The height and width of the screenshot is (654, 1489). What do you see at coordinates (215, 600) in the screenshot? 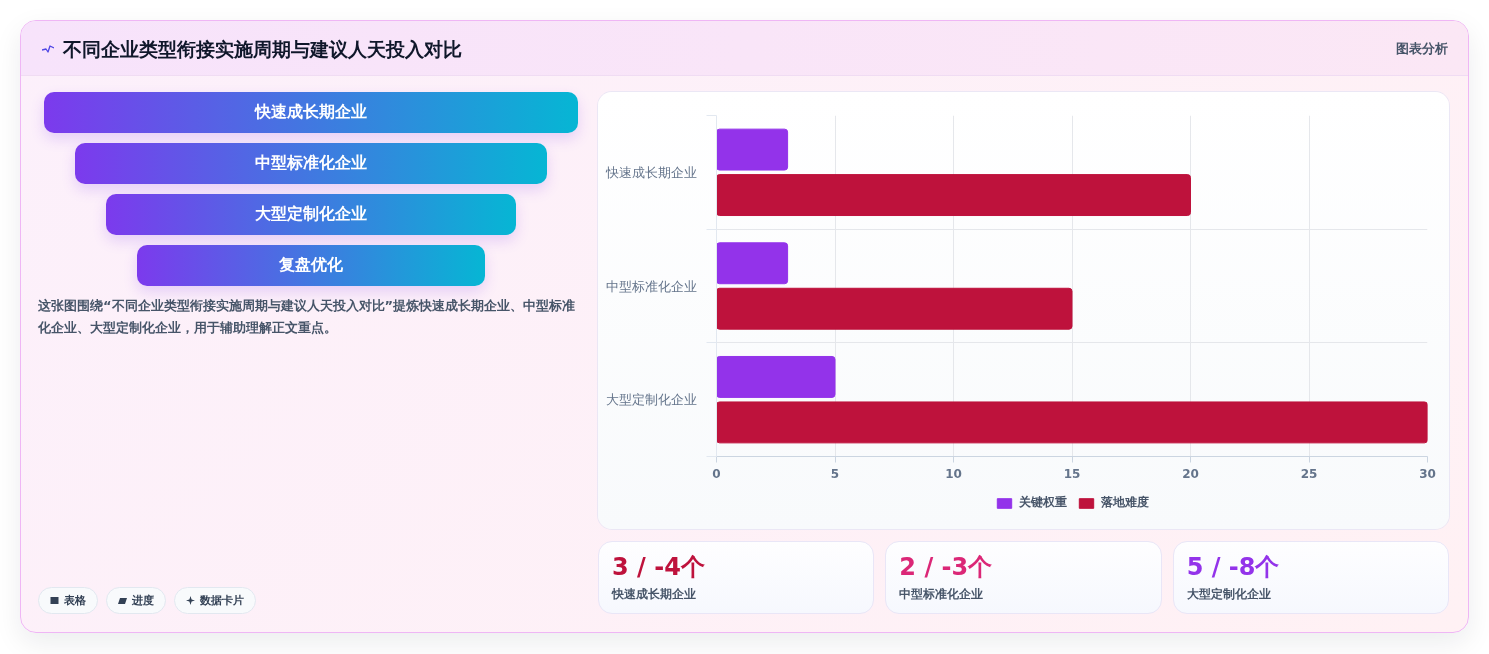
I see `text: 数据卡片` at bounding box center [215, 600].